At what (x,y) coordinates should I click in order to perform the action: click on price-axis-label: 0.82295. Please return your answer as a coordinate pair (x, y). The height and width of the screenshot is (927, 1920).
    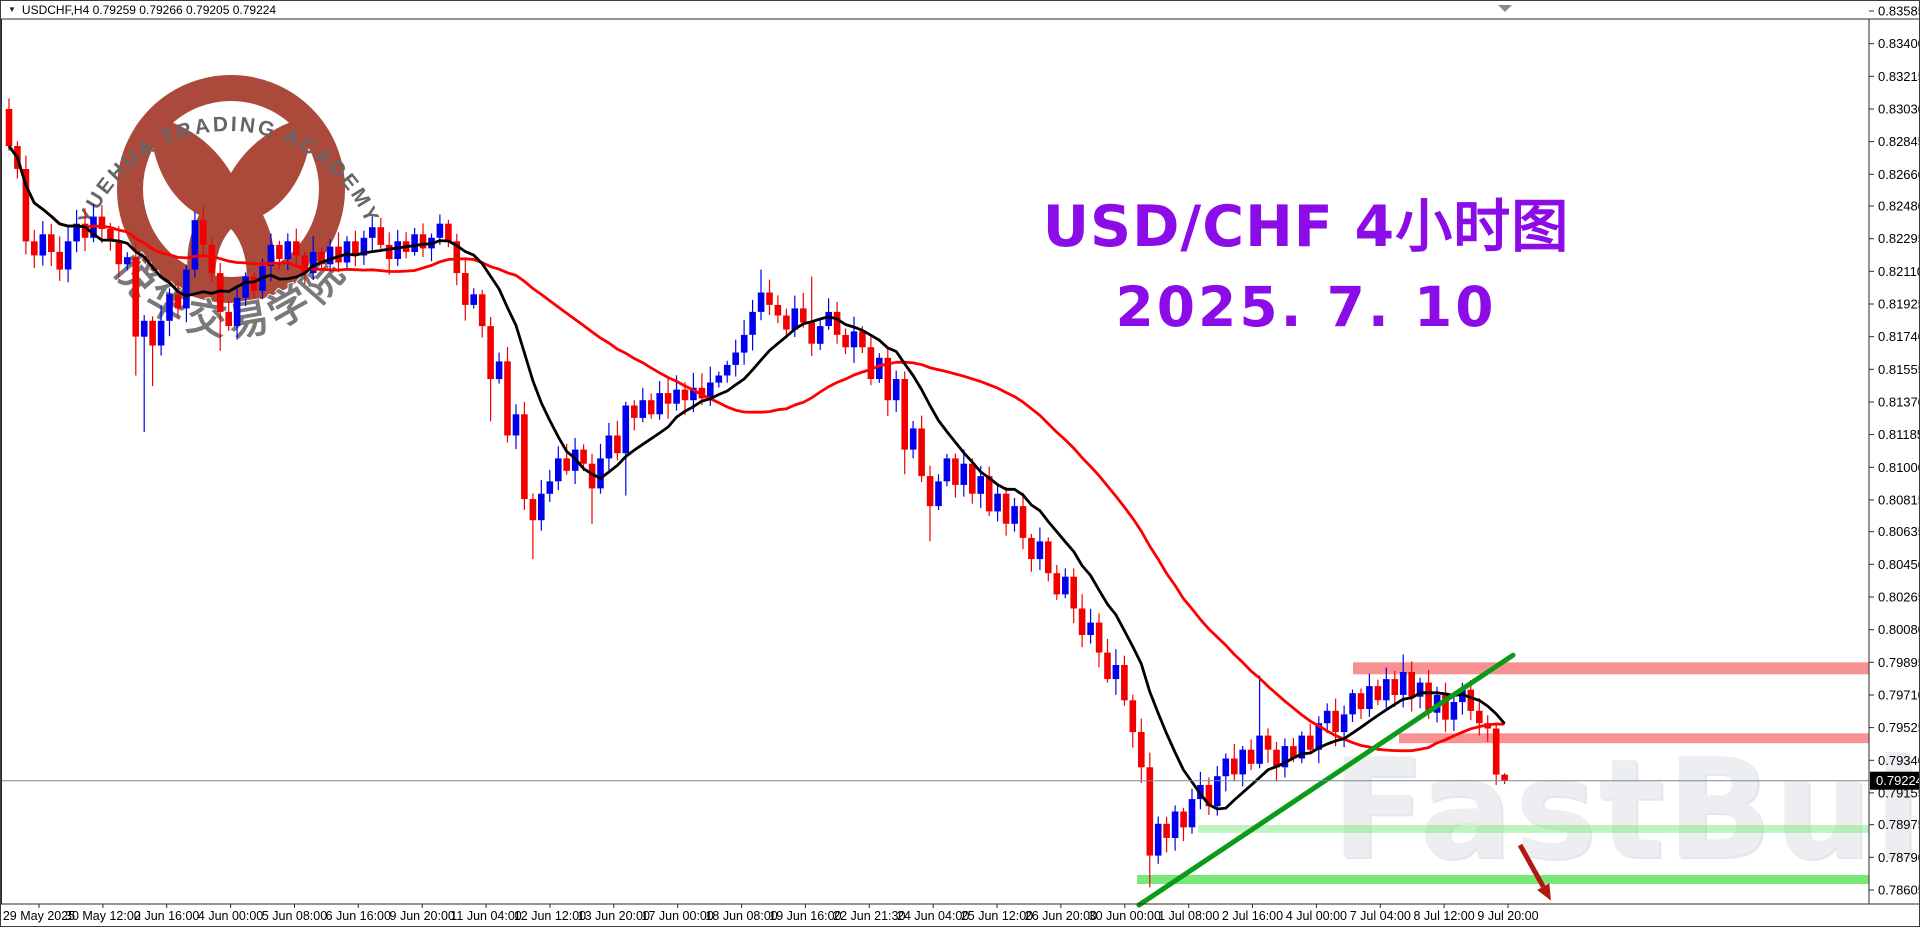
    Looking at the image, I should click on (1899, 238).